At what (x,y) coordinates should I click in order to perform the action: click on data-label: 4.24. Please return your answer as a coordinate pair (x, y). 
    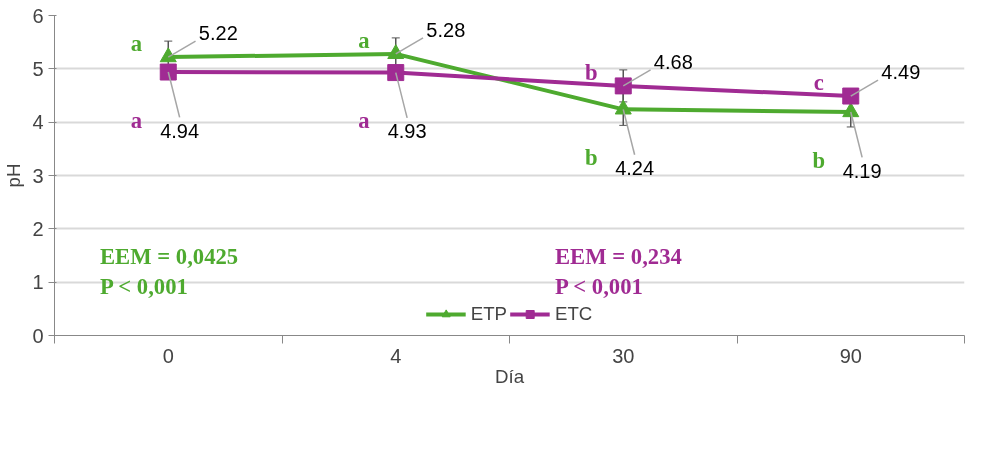
    Looking at the image, I should click on (635, 168).